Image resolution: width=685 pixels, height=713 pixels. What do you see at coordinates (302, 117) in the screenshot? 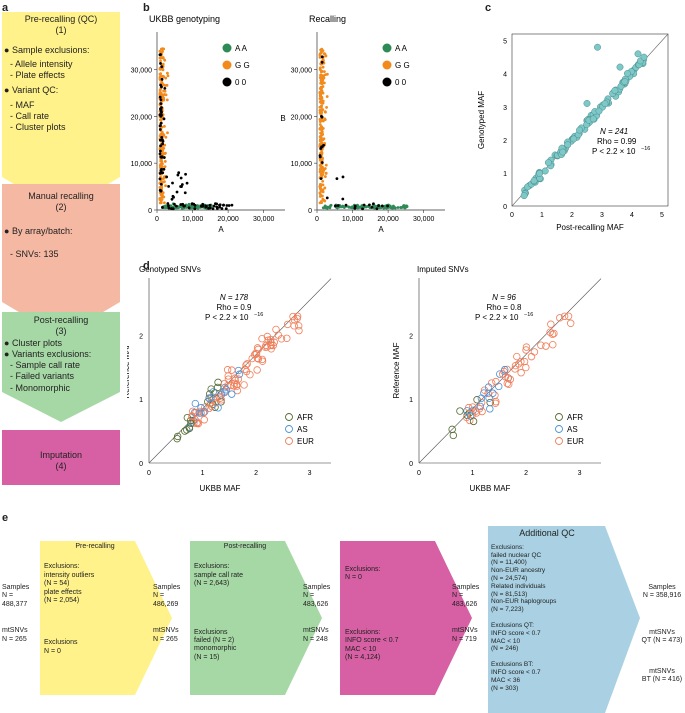
I see `y-tick-label: 20,000` at bounding box center [302, 117].